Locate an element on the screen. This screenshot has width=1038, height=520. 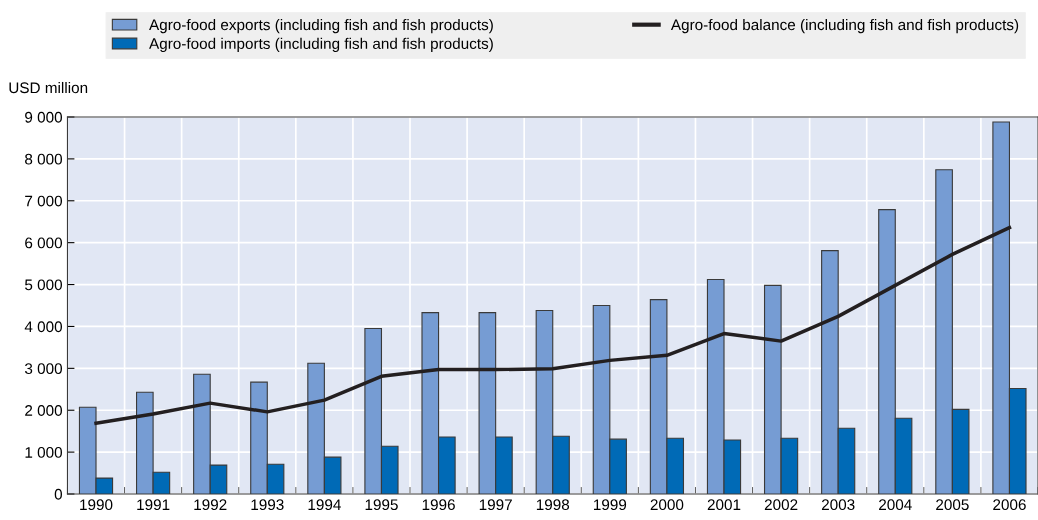
y-tick-label: 1 000 is located at coordinates (44, 452).